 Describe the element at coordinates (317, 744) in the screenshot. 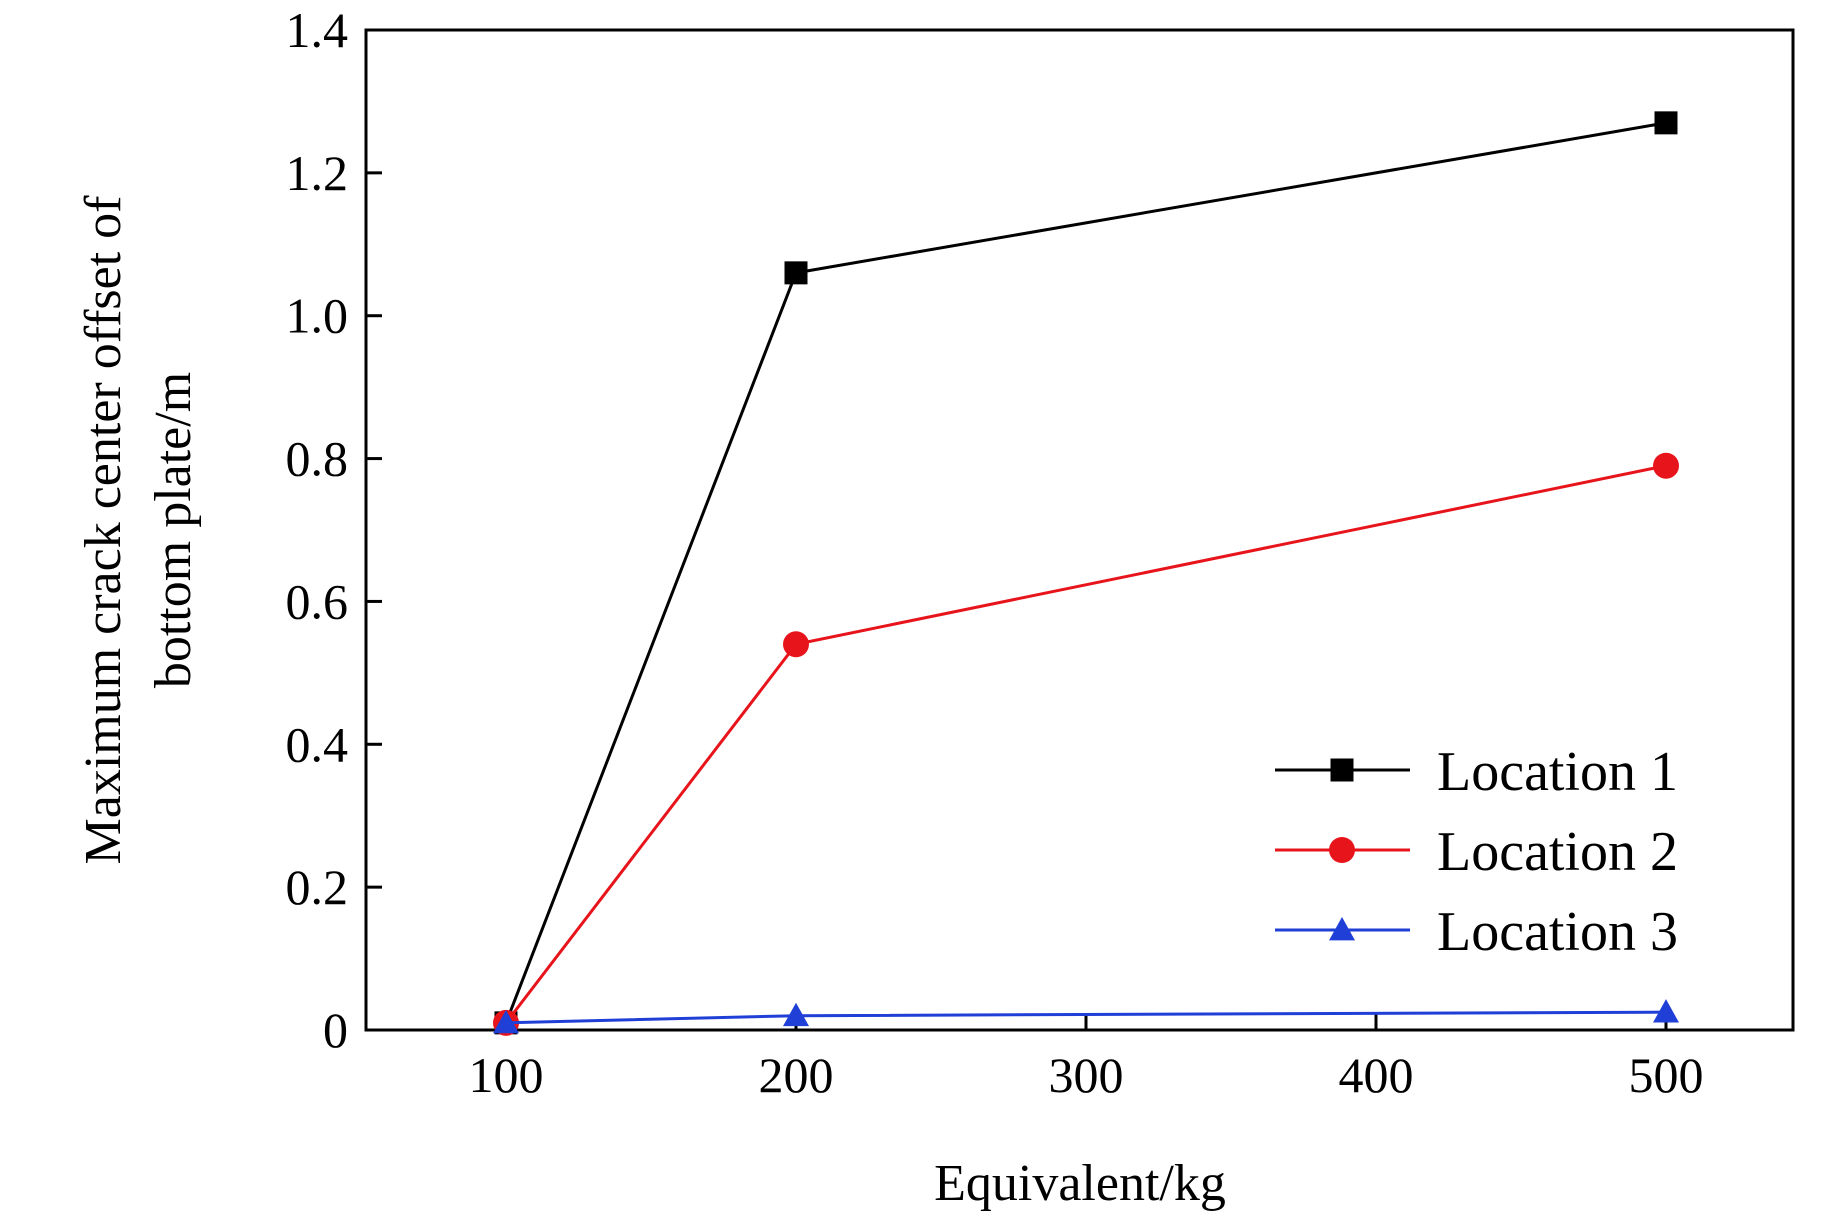

I see `y-tick-label: 0.4` at that location.